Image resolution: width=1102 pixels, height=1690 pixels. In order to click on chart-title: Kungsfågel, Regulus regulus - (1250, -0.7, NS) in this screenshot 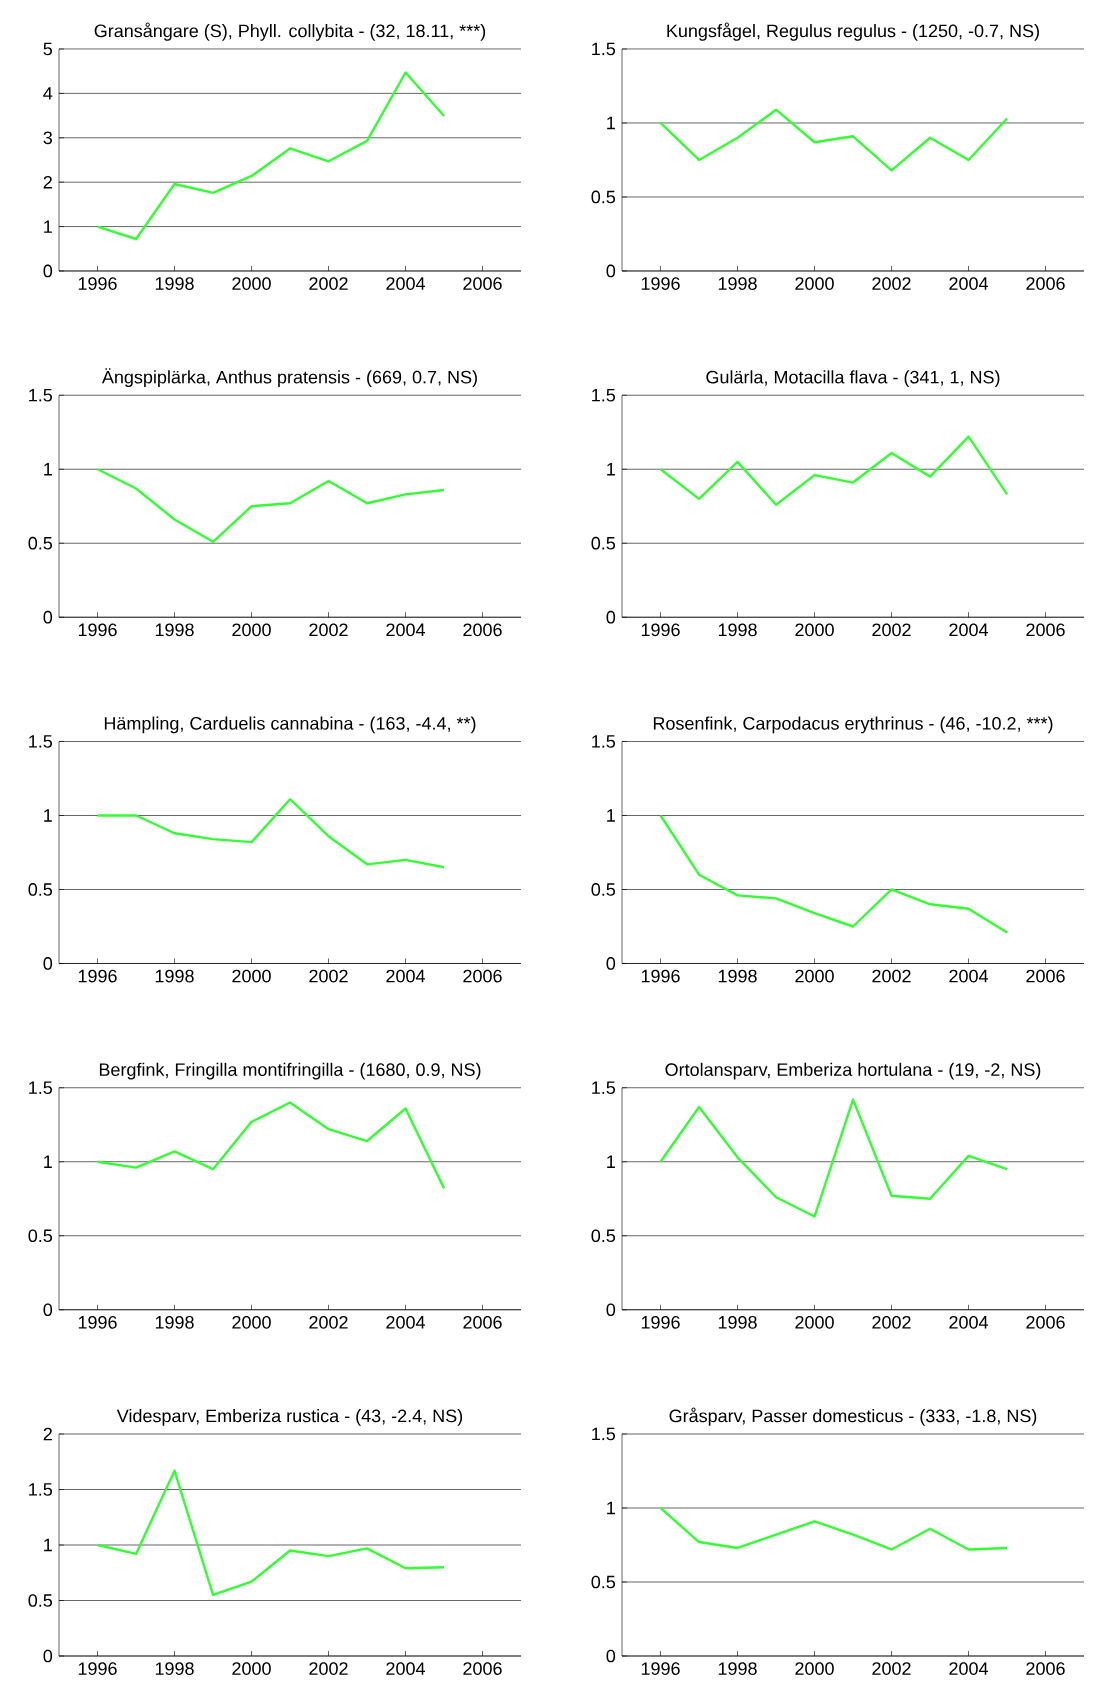, I will do `click(853, 31)`.